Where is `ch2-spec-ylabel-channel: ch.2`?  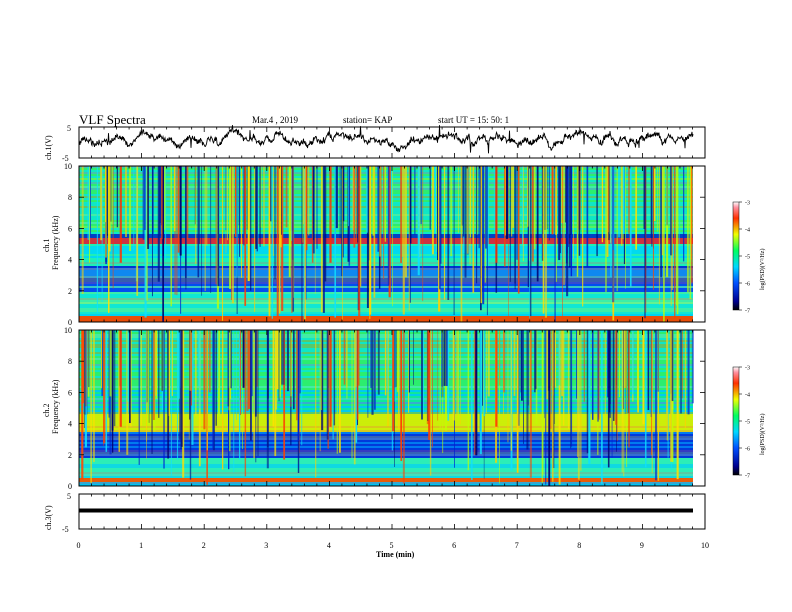
ch2-spec-ylabel-channel: ch.2 is located at coordinates (46, 410).